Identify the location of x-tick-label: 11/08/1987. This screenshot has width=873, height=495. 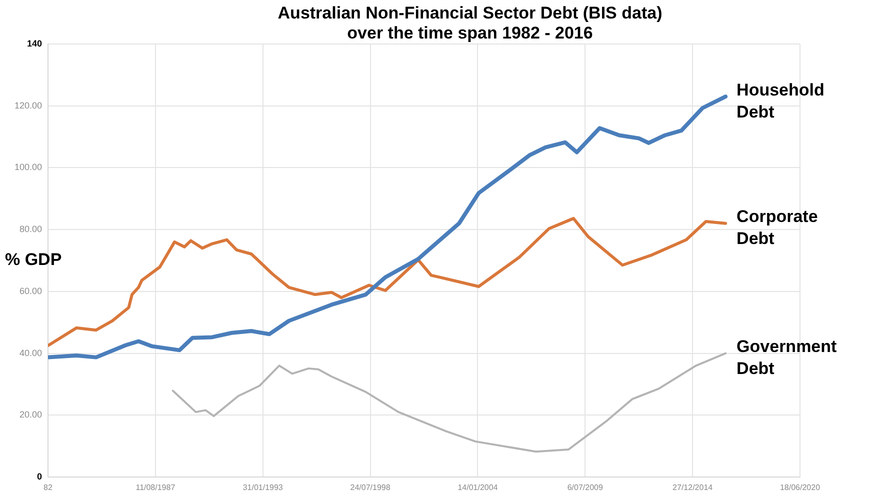
(156, 487).